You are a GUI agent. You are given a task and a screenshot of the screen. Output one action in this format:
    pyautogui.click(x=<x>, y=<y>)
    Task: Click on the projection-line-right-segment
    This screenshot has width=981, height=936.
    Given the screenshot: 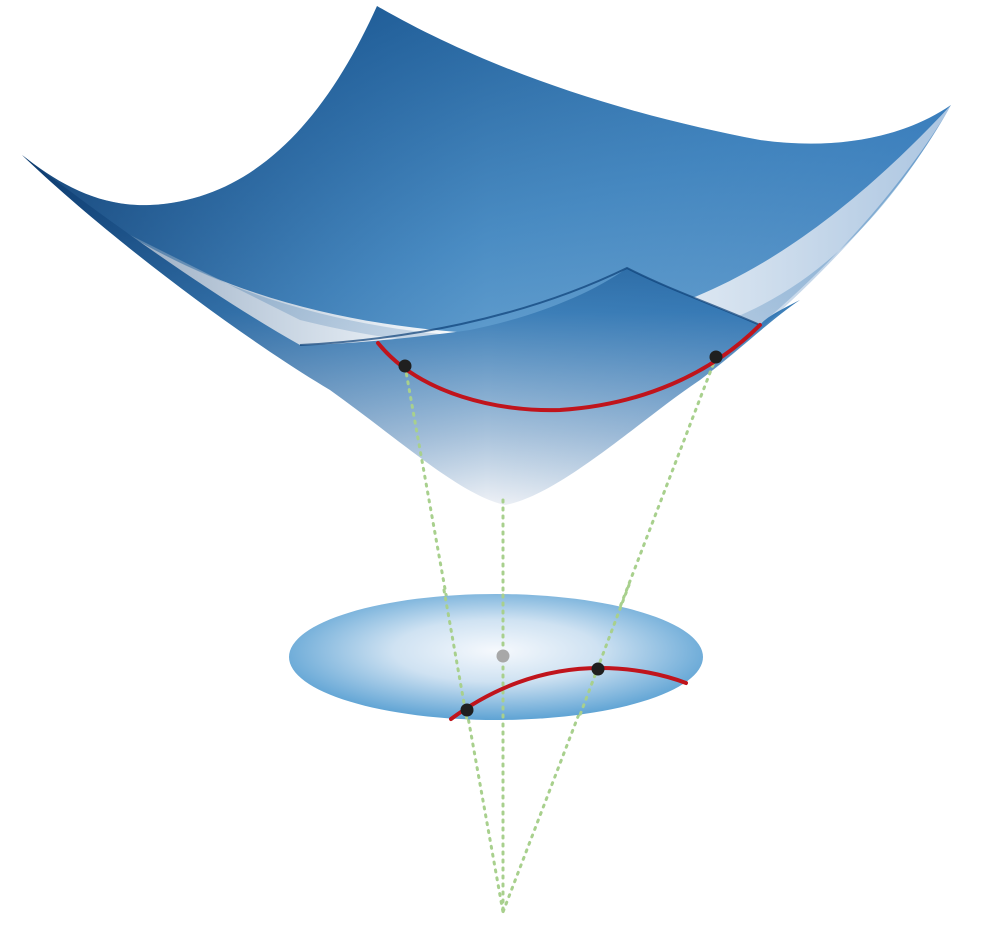 What is the action you would take?
    pyautogui.click(x=604, y=650)
    